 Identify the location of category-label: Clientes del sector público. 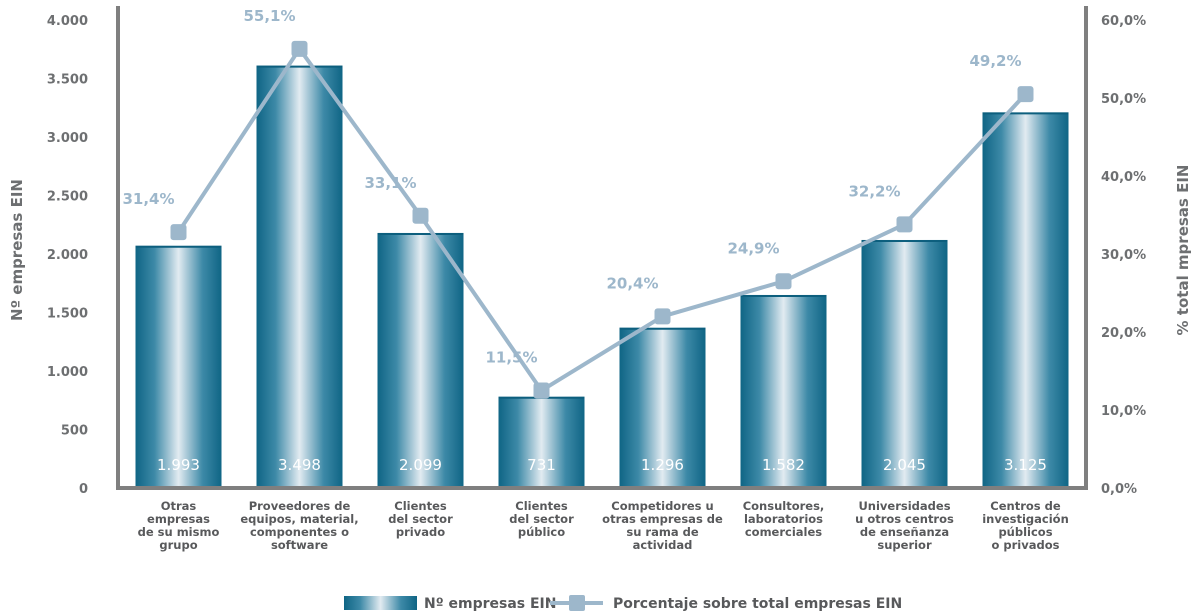
(541, 519).